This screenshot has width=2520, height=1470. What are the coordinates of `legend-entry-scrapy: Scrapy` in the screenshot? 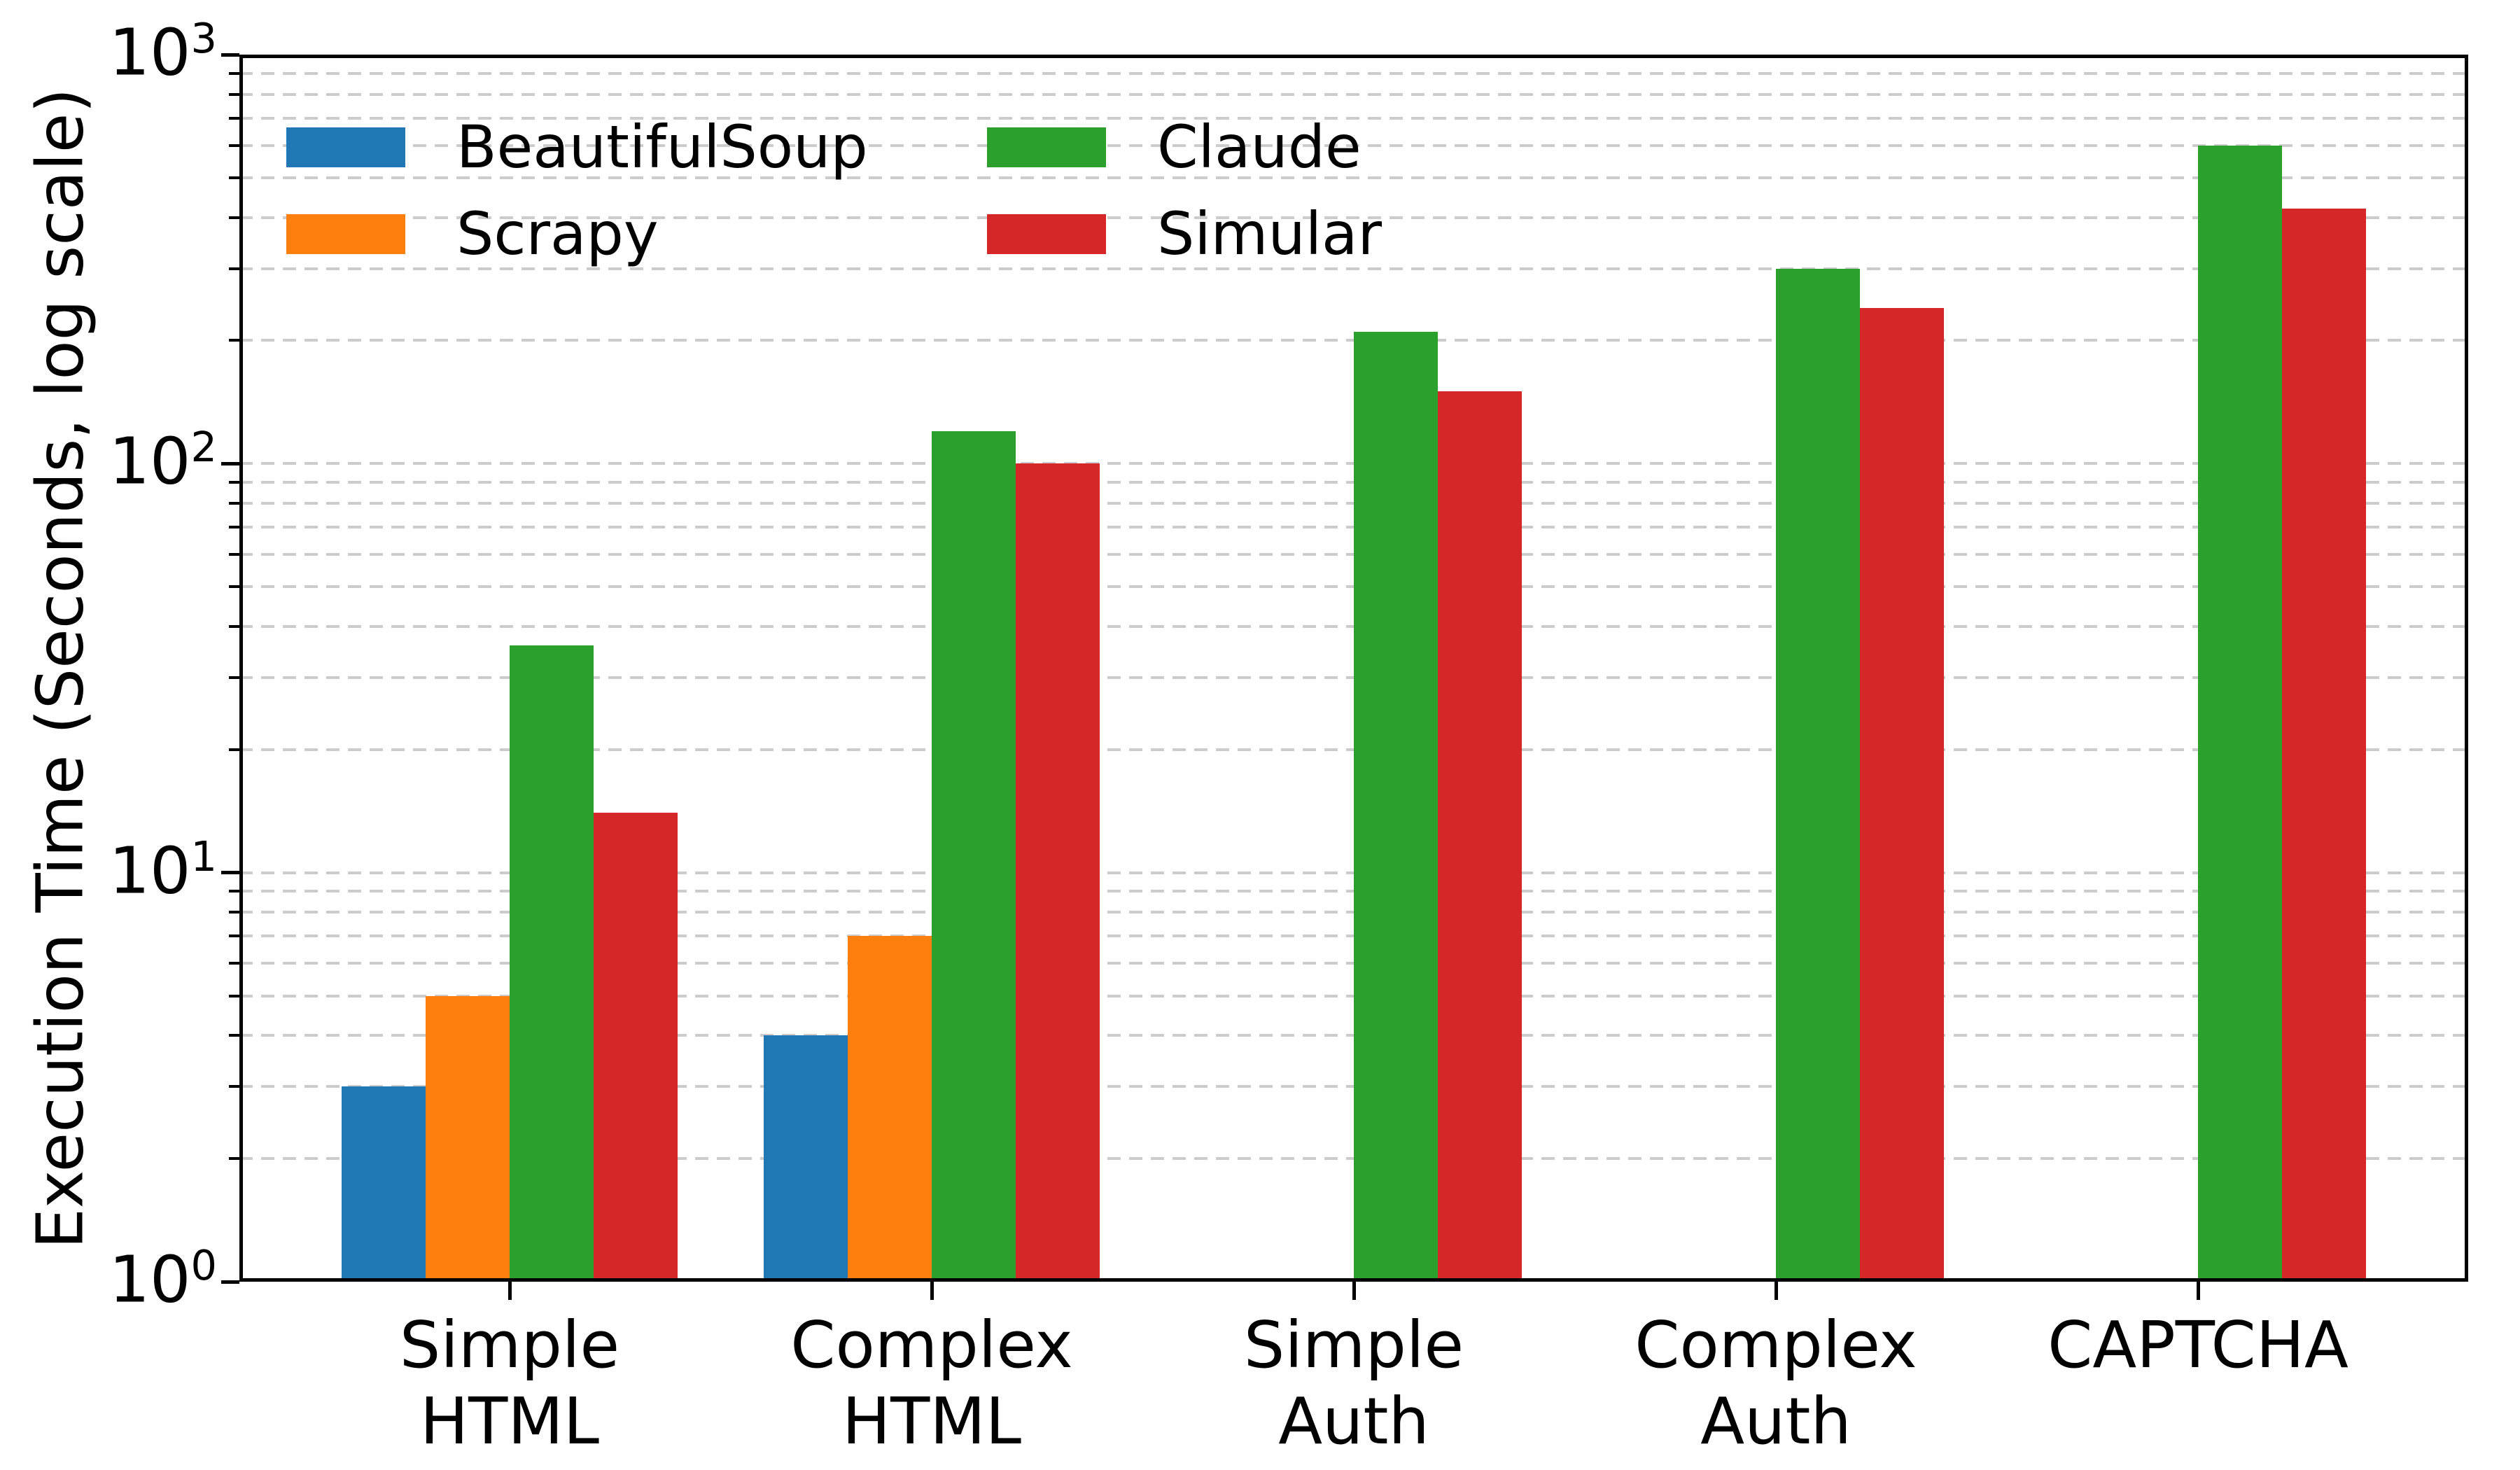 It's located at (472, 234).